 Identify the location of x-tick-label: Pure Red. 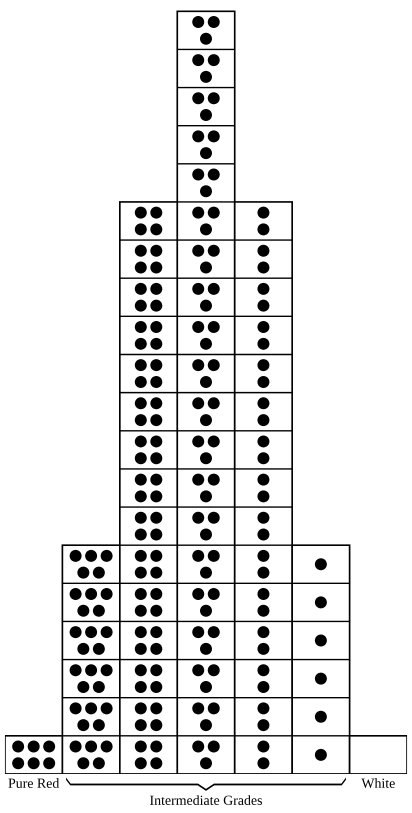
(34, 783).